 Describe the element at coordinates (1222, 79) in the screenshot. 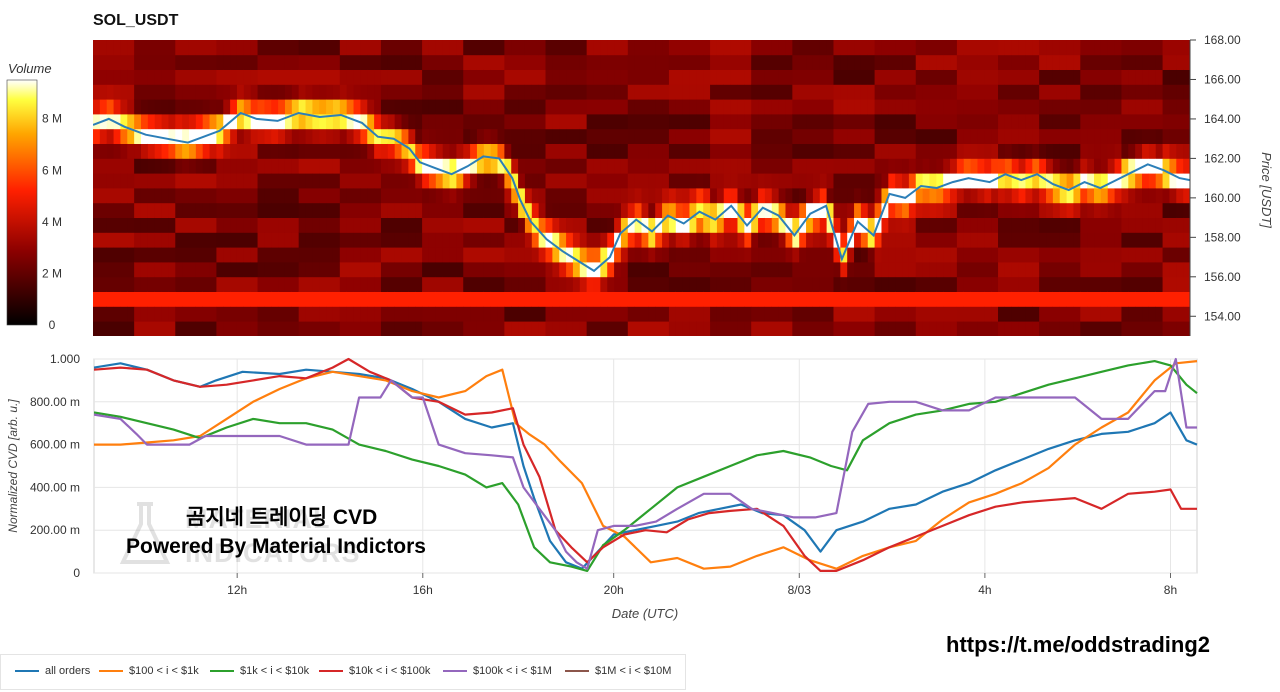

I see `heatmap-y-tick-label: 166.00` at that location.